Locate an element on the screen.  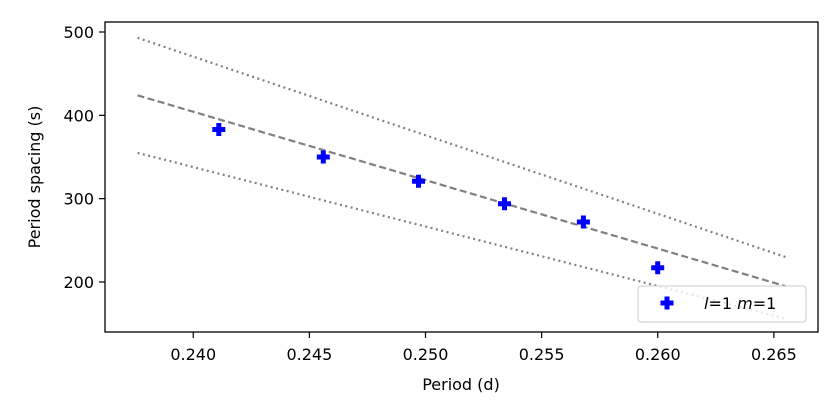
legend: l=1 m=1 is located at coordinates (722, 304).